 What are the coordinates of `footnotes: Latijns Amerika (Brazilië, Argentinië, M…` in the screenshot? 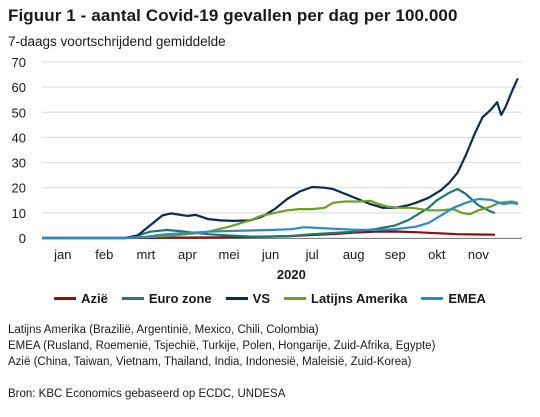 It's located at (221, 346).